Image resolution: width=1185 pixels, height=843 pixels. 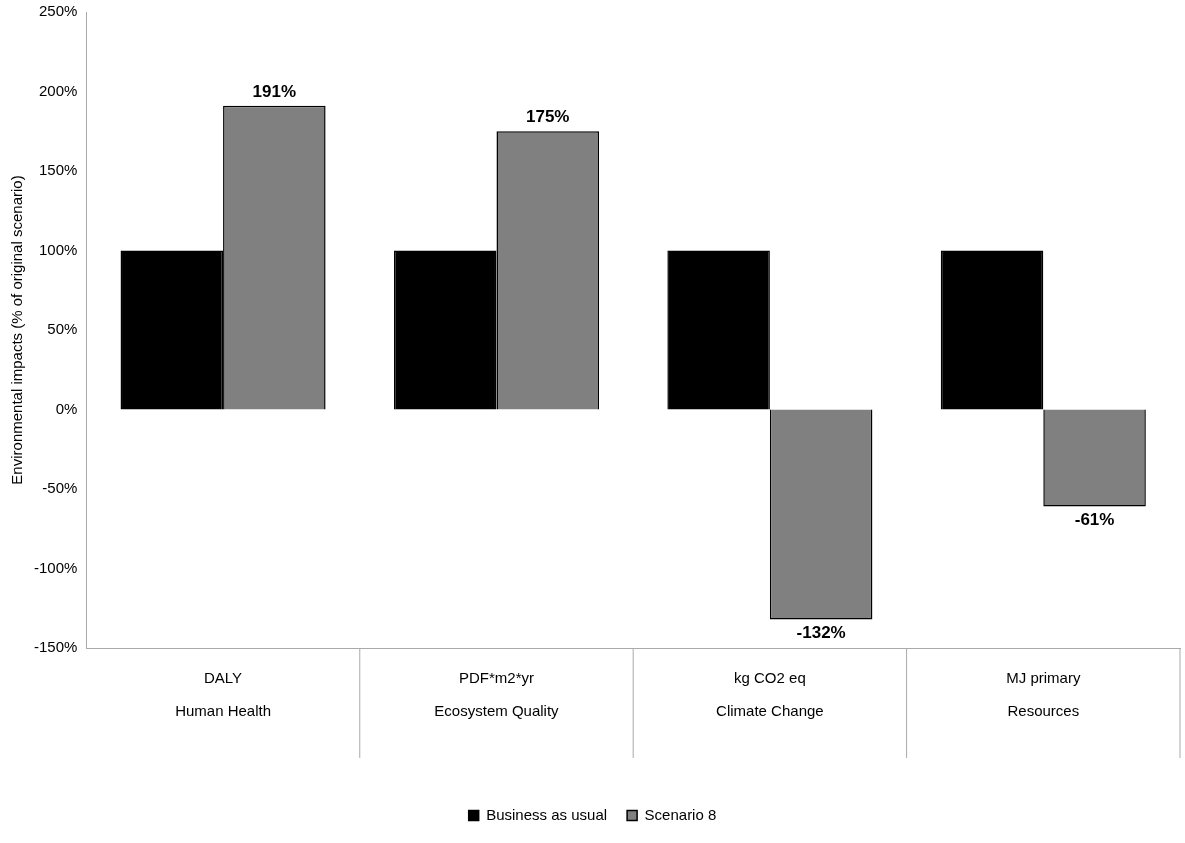 I want to click on y-tick-label: 50%, so click(x=62, y=329).